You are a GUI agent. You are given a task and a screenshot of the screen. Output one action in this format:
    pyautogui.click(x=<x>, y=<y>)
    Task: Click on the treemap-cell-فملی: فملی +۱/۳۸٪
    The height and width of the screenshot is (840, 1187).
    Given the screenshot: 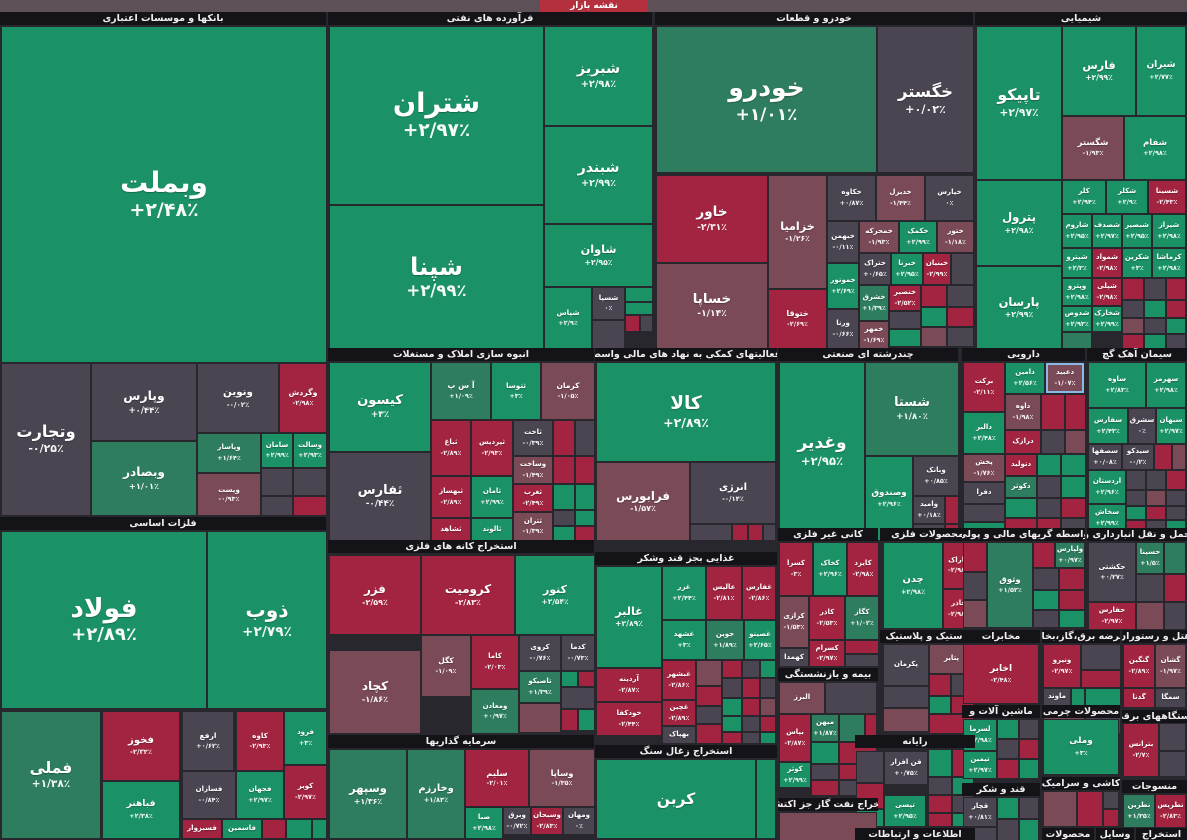 What is the action you would take?
    pyautogui.click(x=51, y=775)
    